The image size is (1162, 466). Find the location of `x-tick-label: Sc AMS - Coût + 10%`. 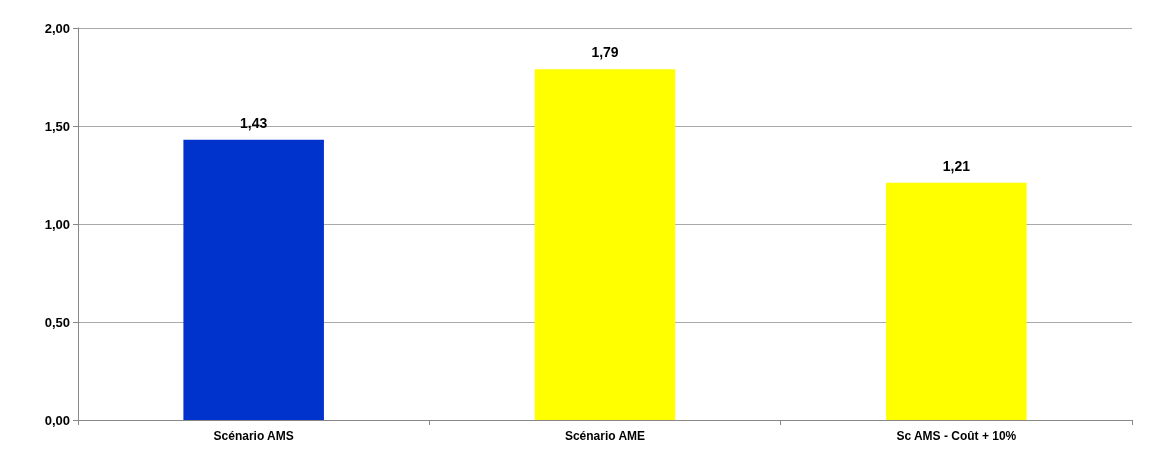

x-tick-label: Sc AMS - Coût + 10% is located at coordinates (956, 436).